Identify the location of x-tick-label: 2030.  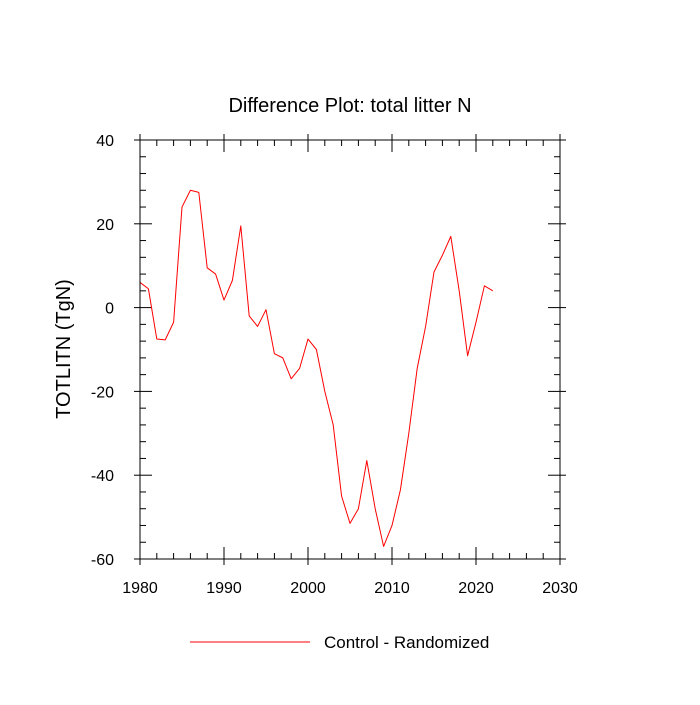
(560, 588).